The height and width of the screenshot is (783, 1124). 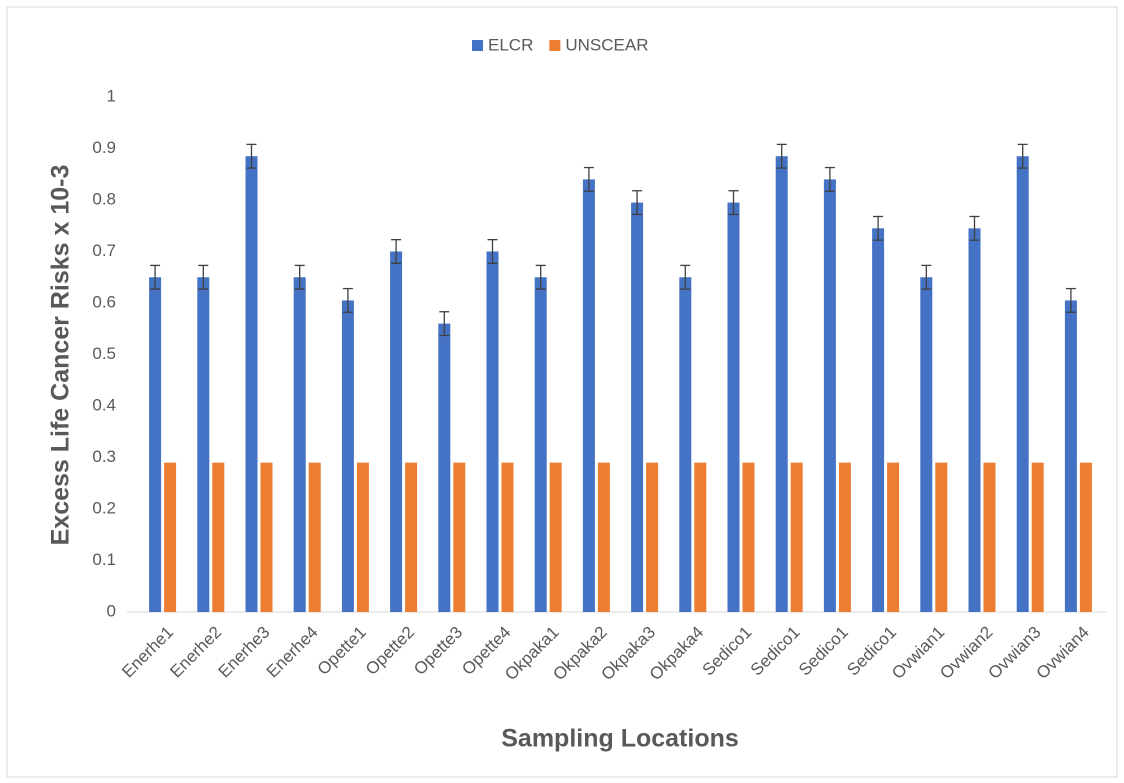 What do you see at coordinates (104, 456) in the screenshot?
I see `y-tick-label: 0.3` at bounding box center [104, 456].